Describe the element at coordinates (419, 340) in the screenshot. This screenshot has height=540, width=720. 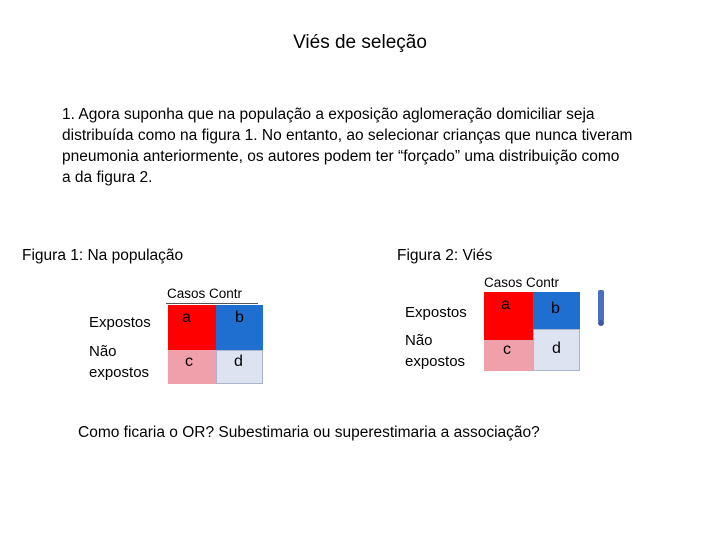
I see `figure2-row-unexposed-line1: Não` at that location.